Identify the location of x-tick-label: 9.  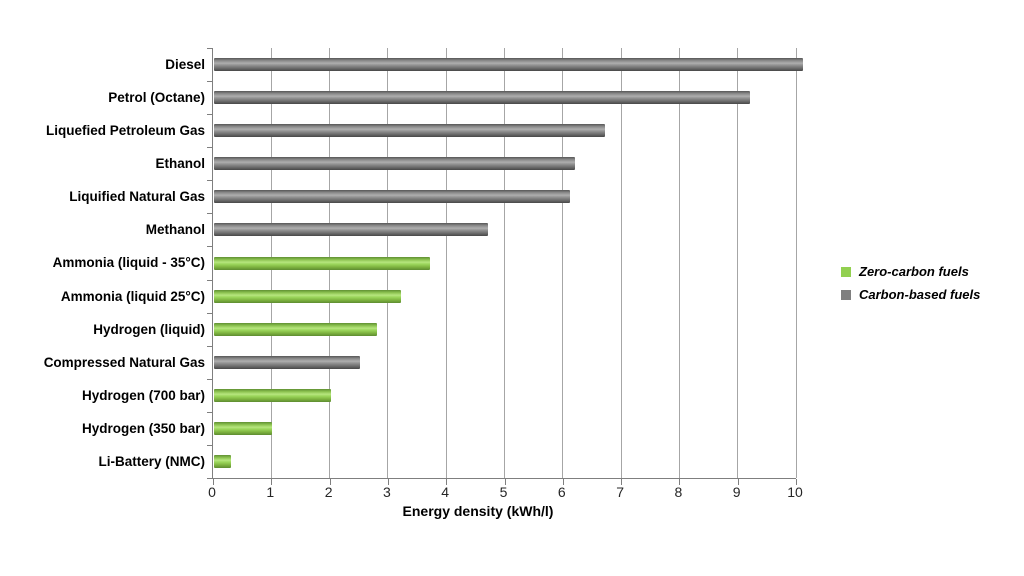
(736, 492).